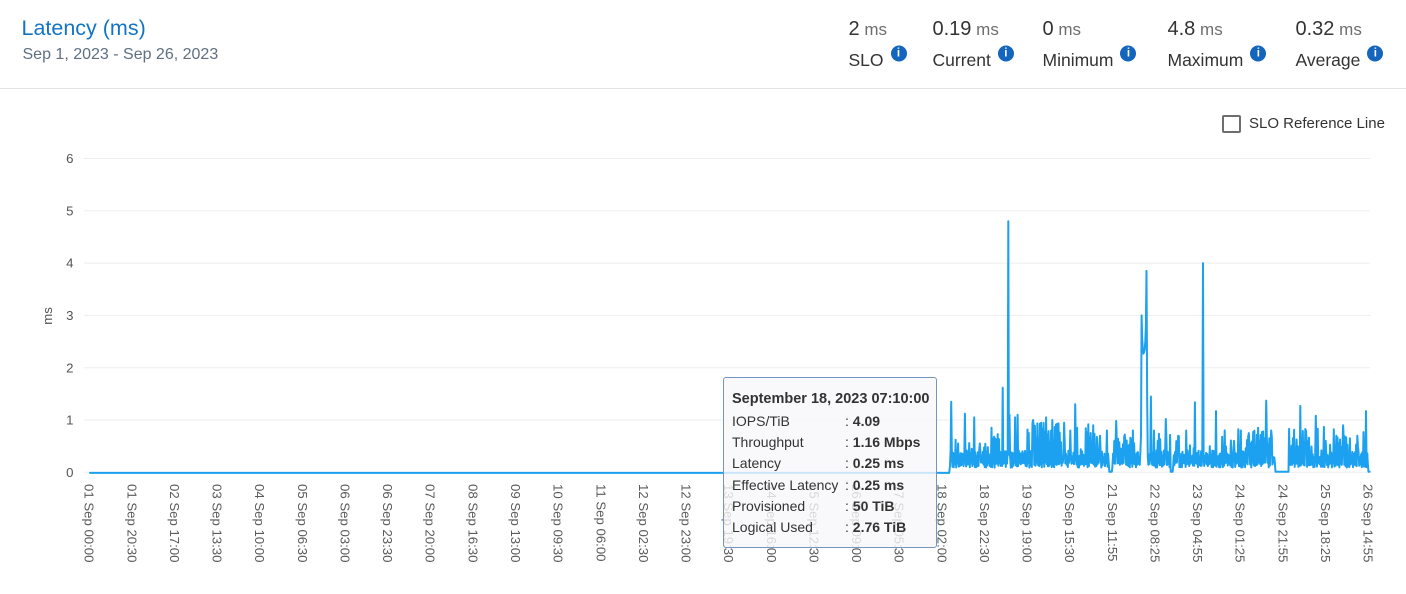 The width and height of the screenshot is (1406, 594). Describe the element at coordinates (47, 316) in the screenshot. I see `svg-text: ms` at that location.